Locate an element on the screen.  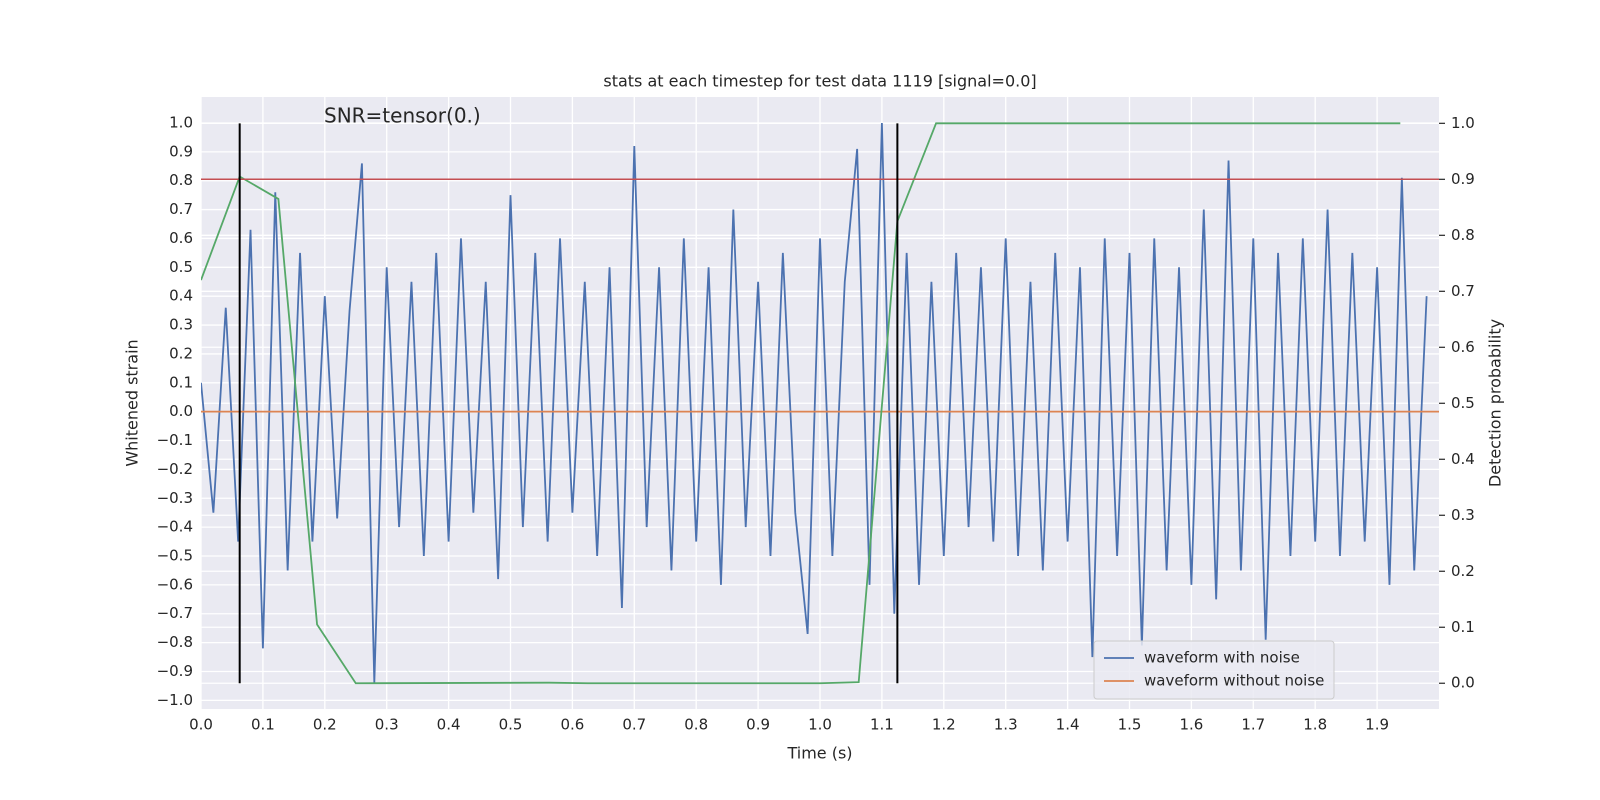
y-tick-label: 0.5 is located at coordinates (181, 267).